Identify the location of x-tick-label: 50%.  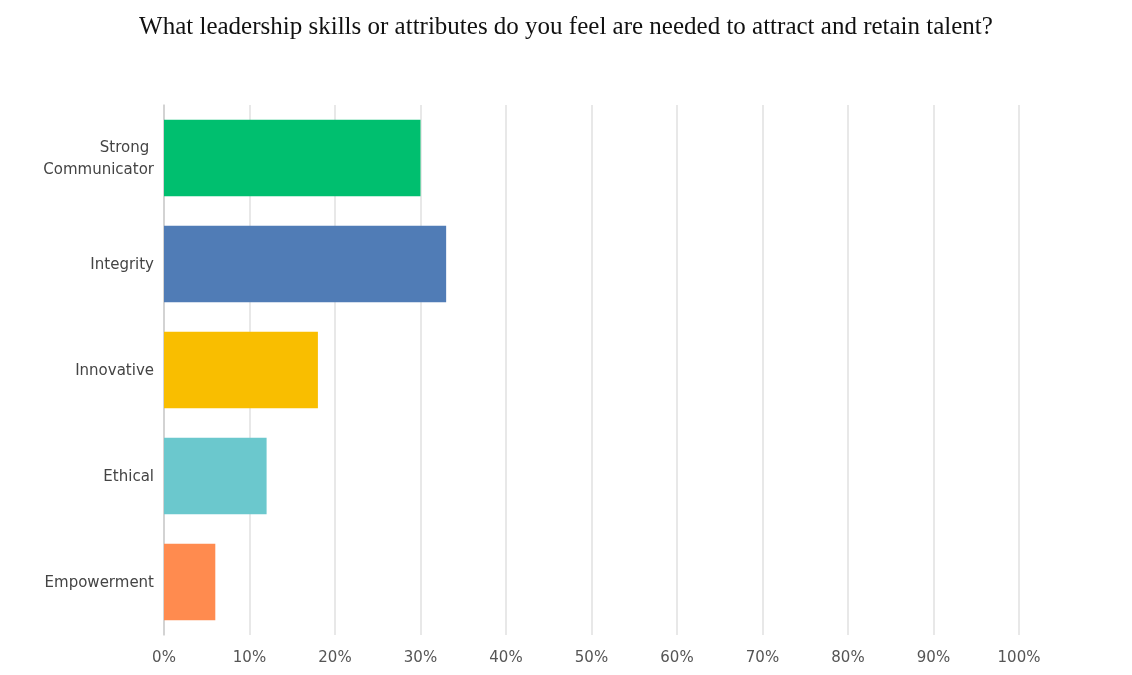
(591, 656).